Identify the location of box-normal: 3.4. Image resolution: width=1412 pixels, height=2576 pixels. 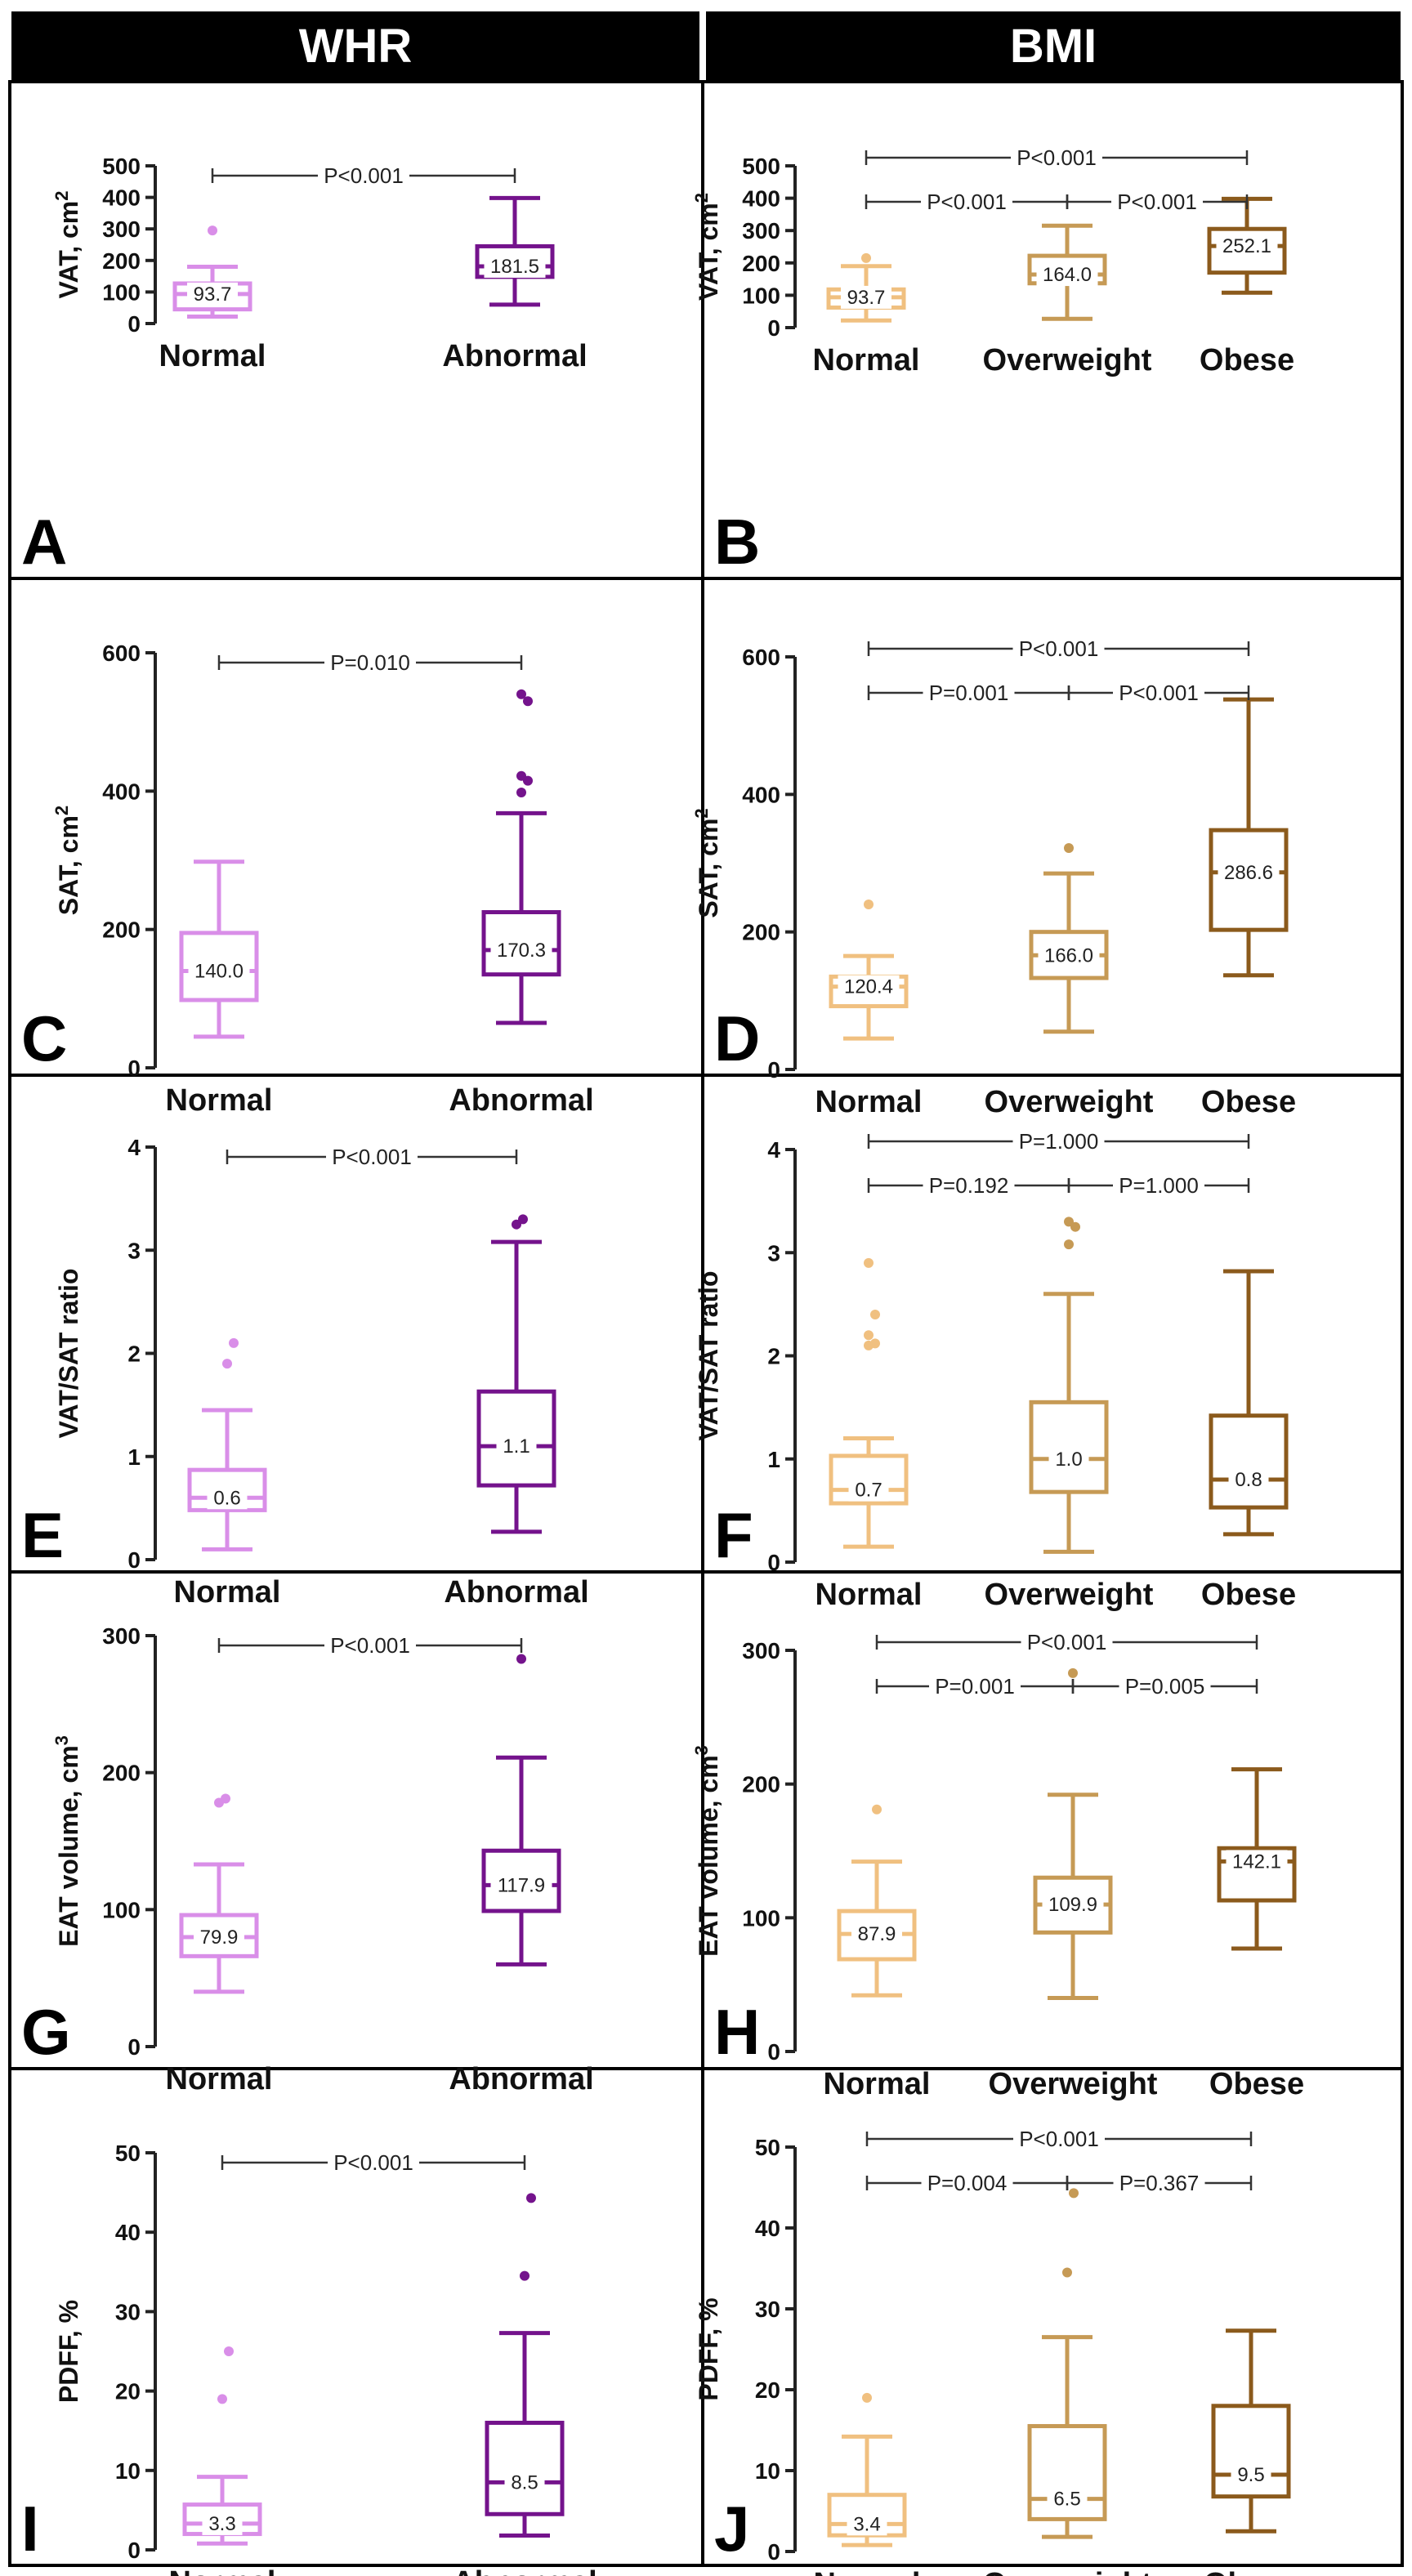
(867, 2470).